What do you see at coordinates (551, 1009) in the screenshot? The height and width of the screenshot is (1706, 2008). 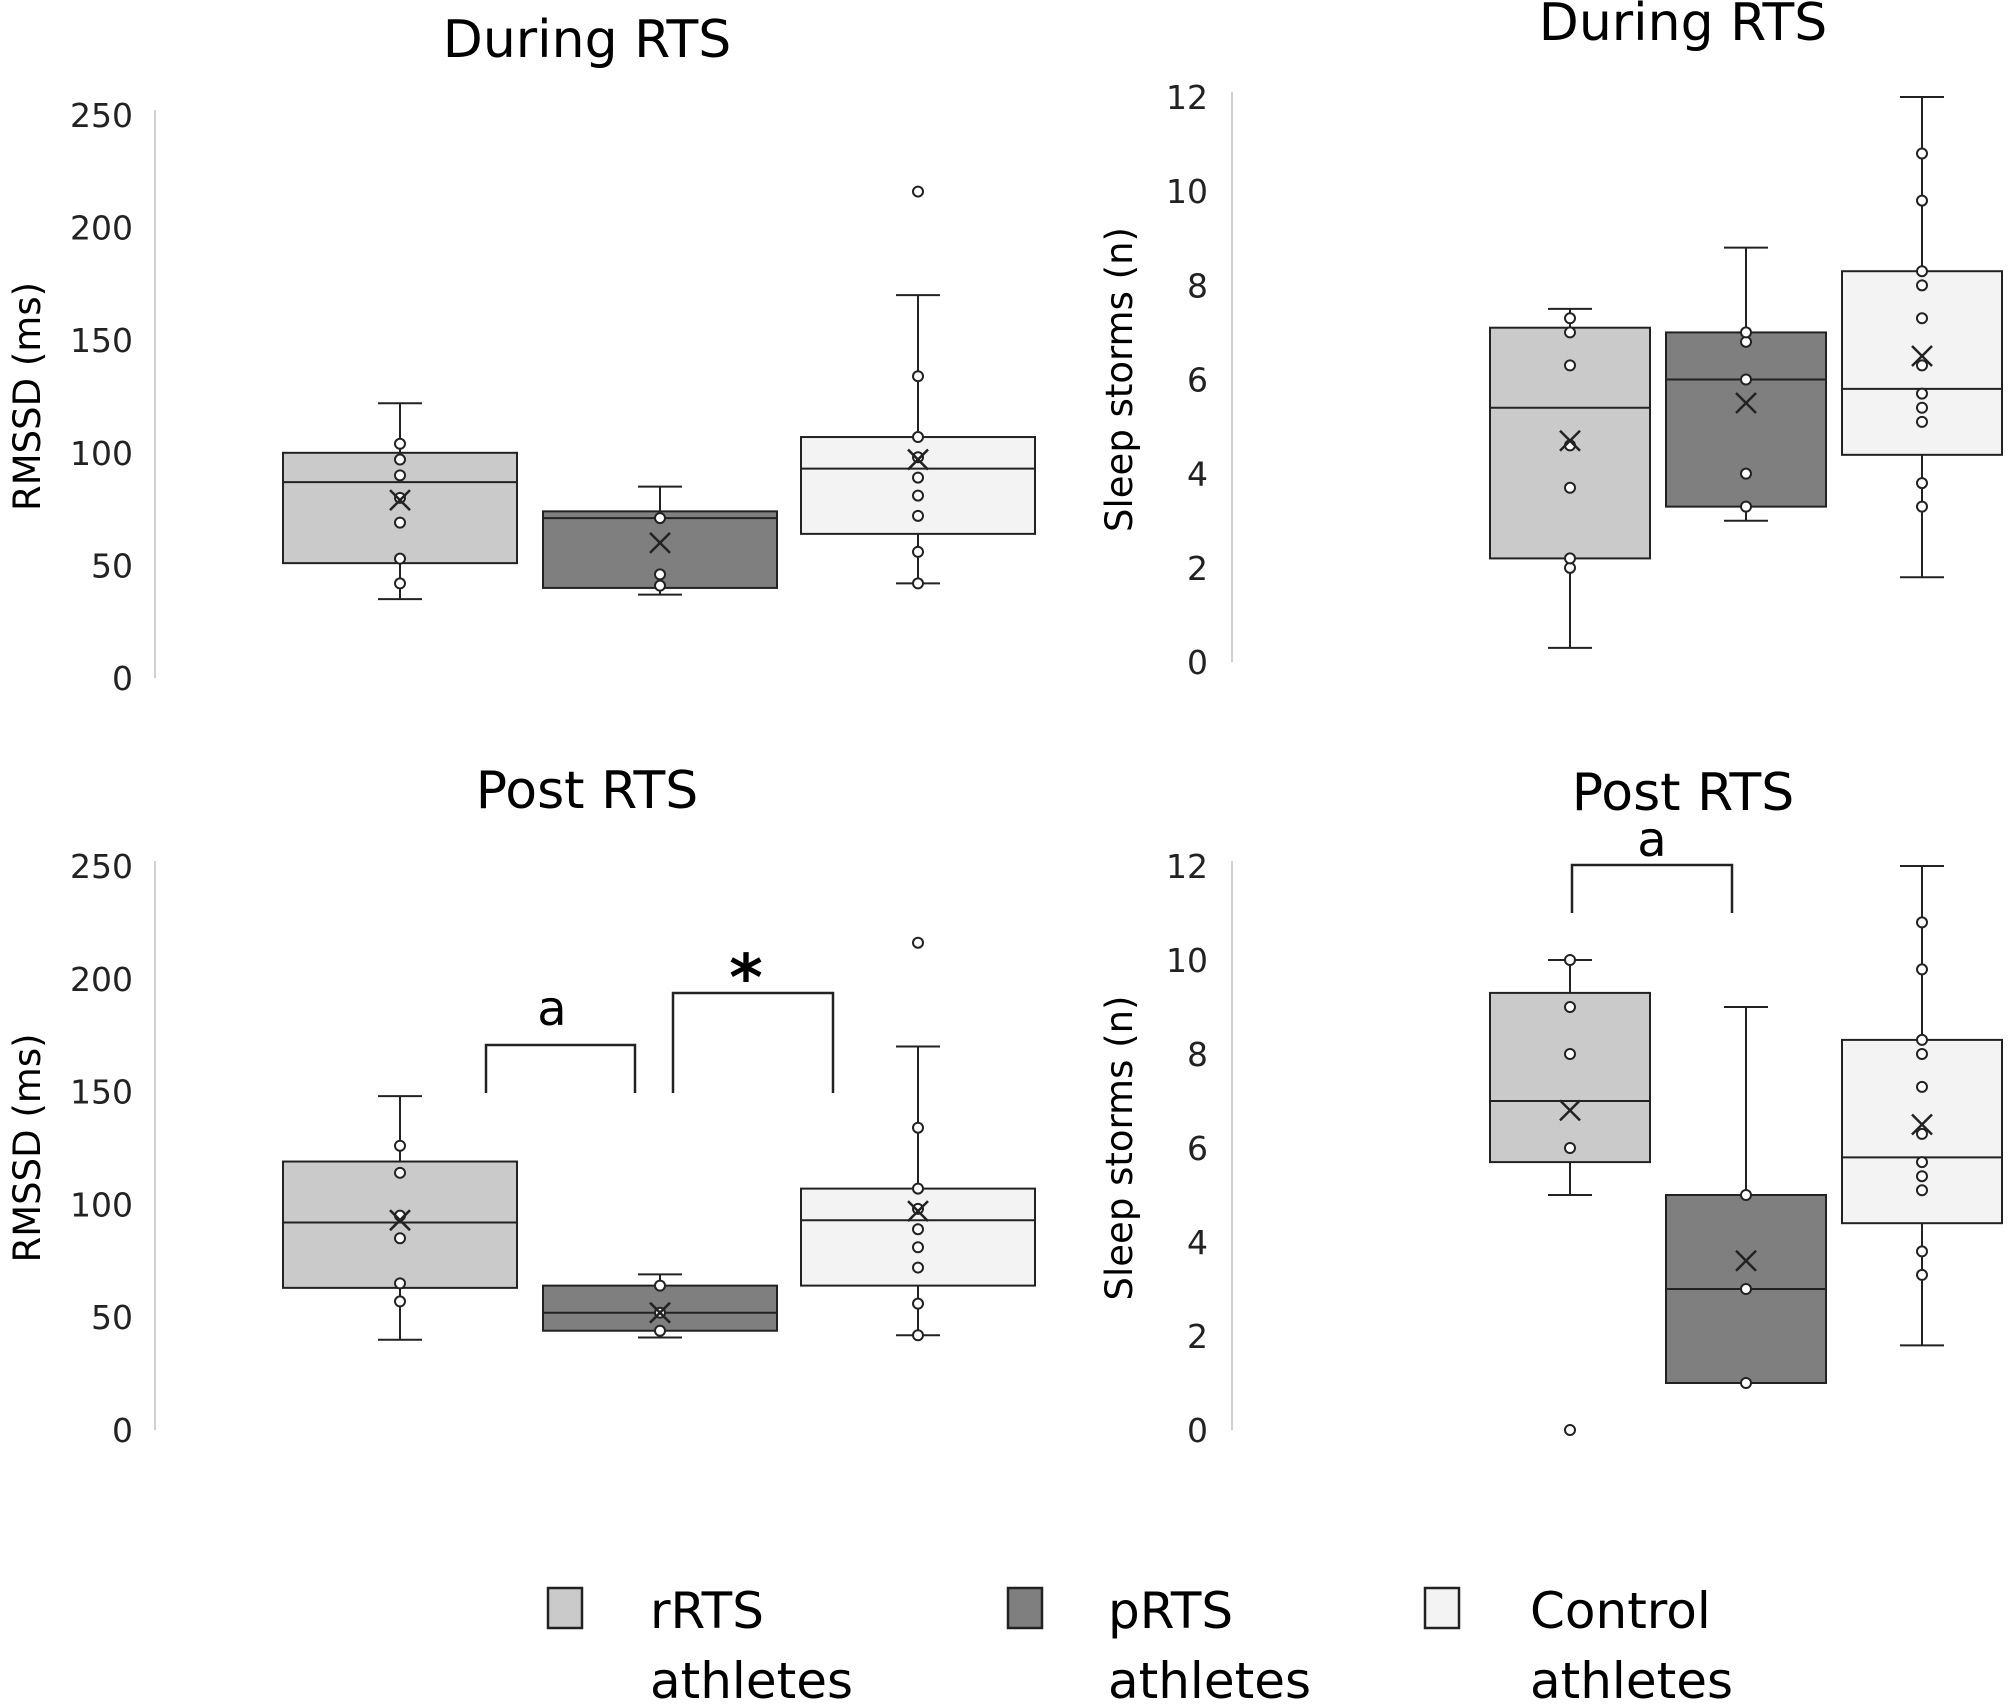 I see `significance-label: a` at bounding box center [551, 1009].